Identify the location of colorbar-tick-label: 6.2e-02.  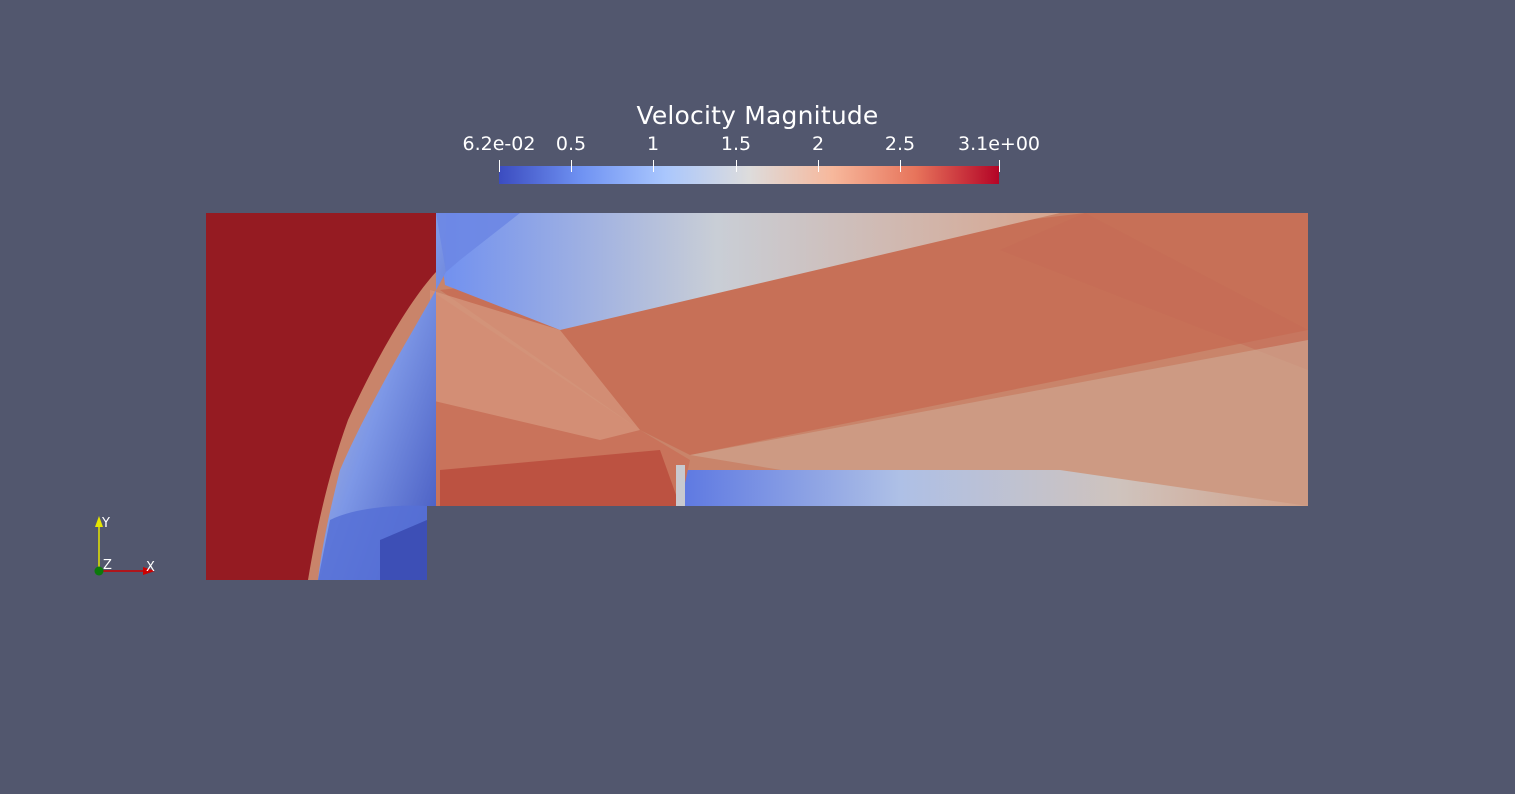
(499, 144).